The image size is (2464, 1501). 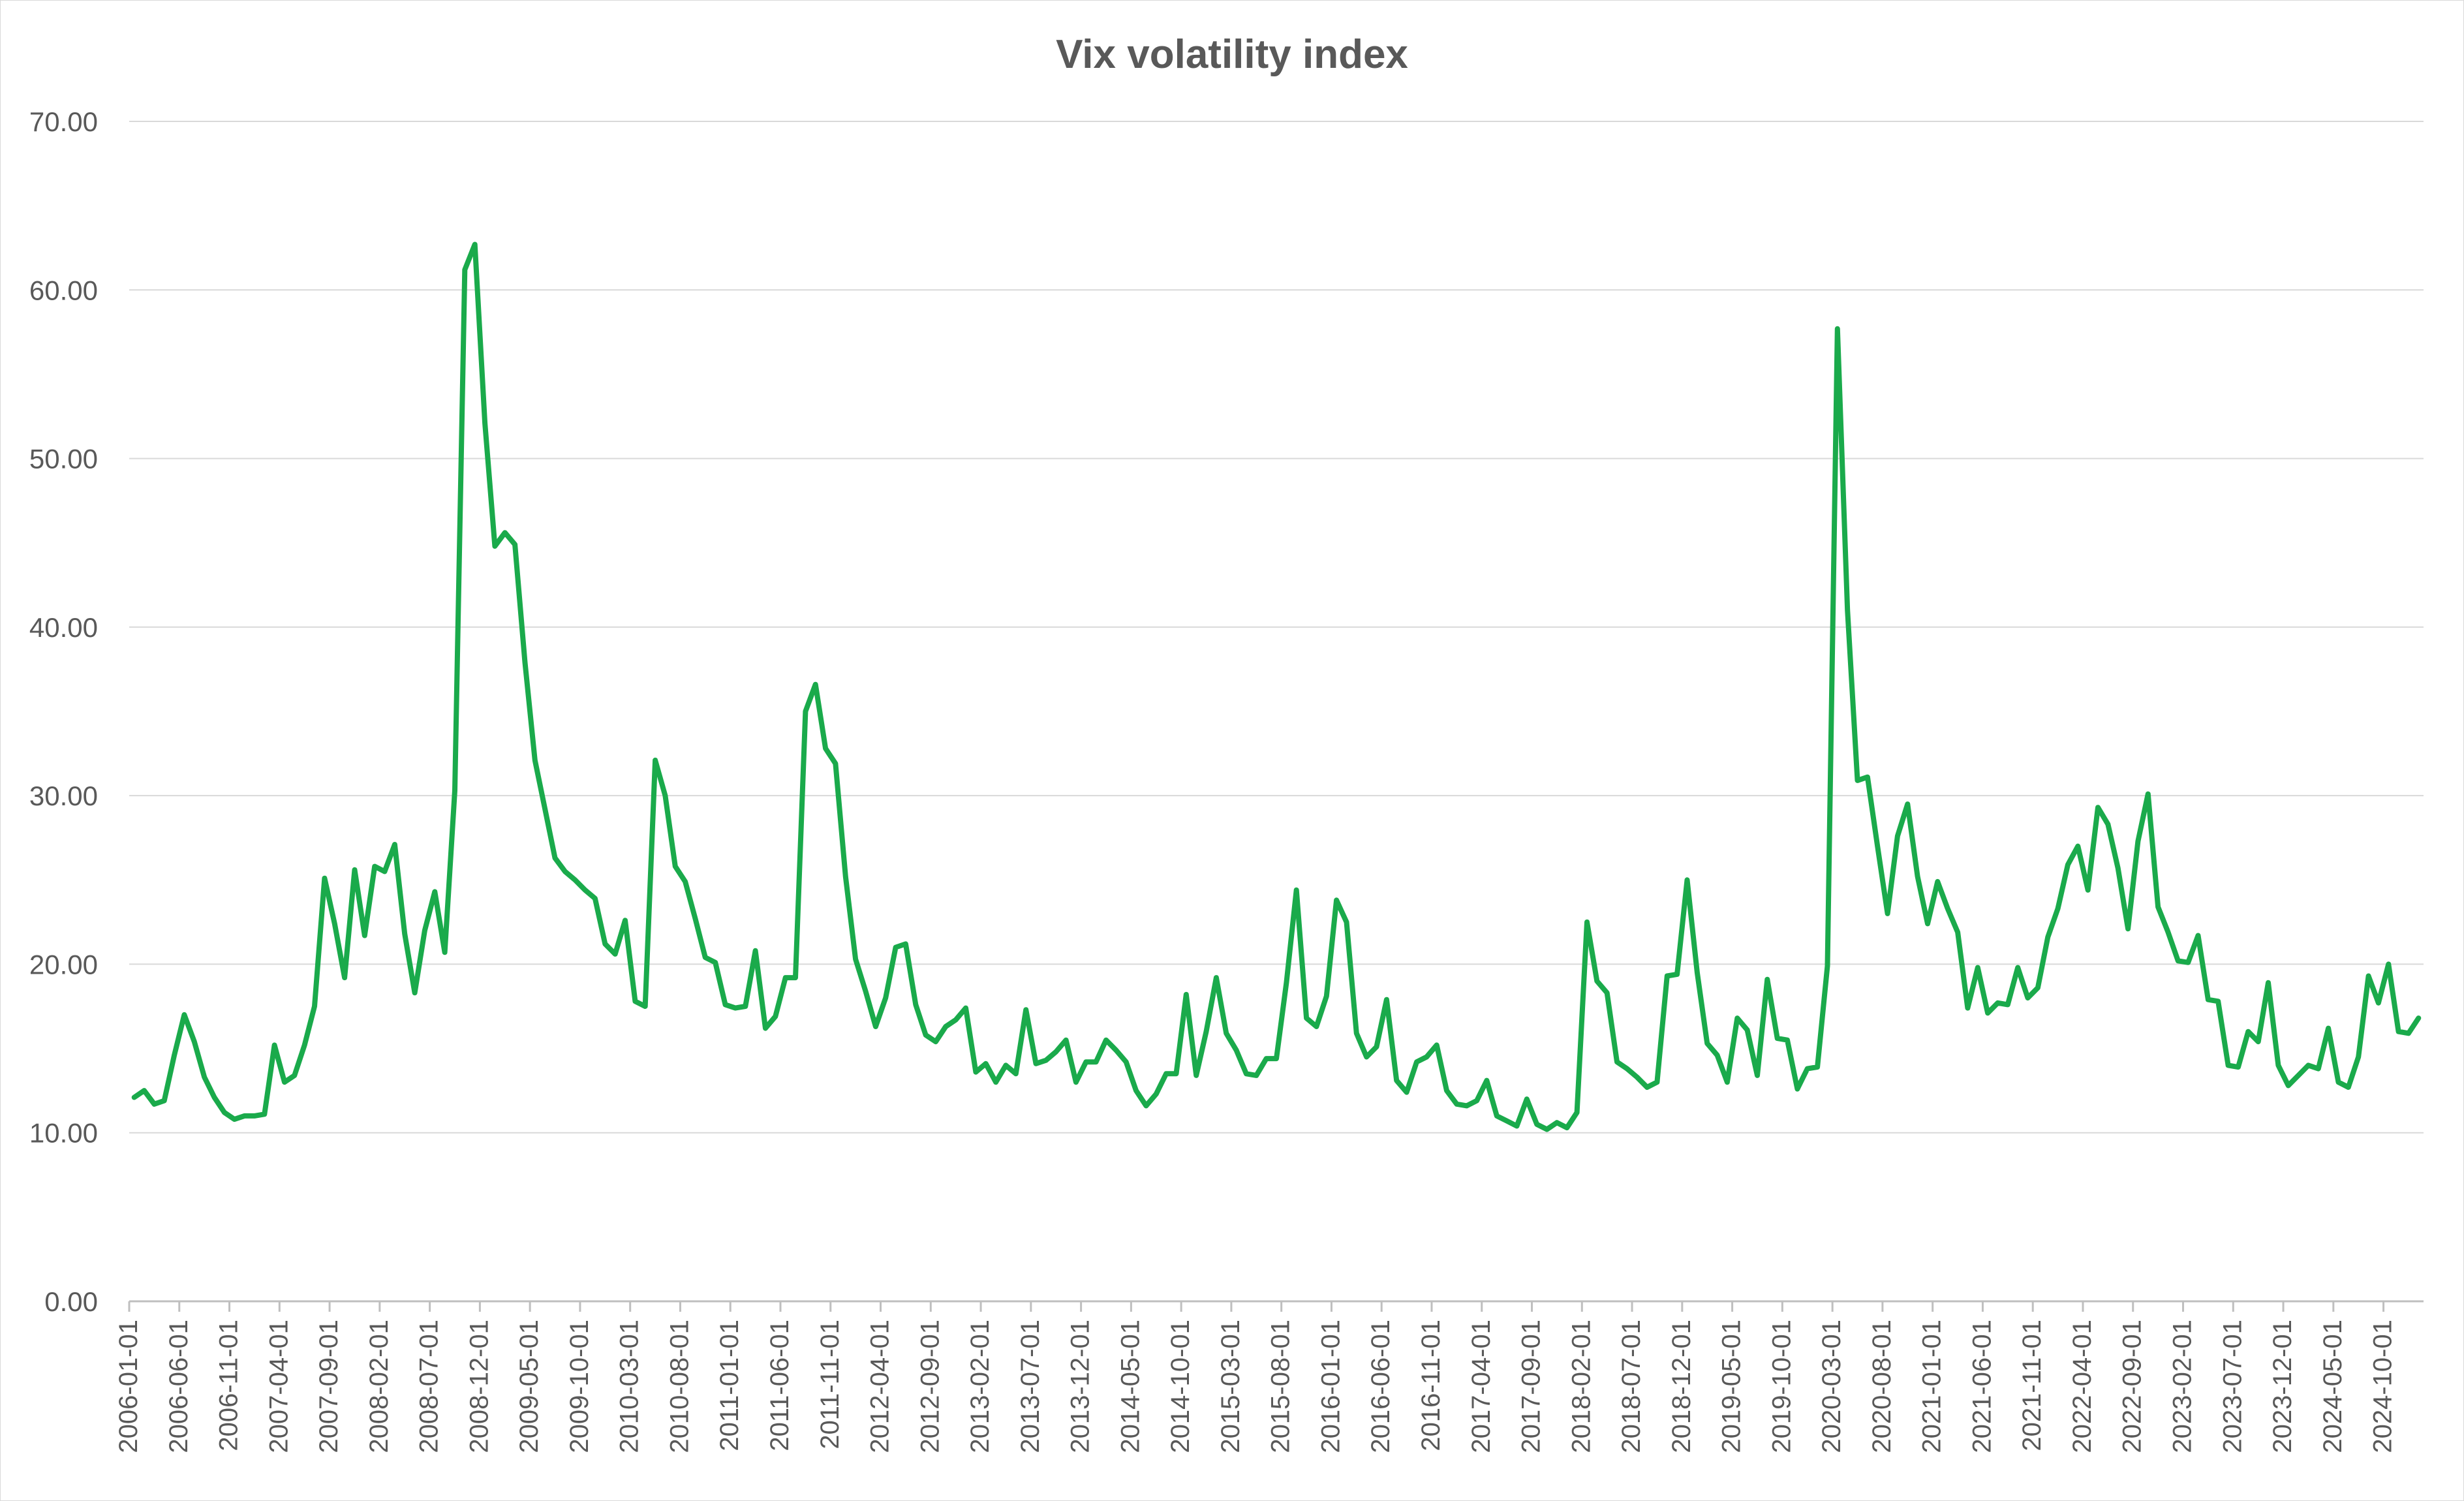 I want to click on x-tick-label: 2018-12-01, so click(x=1682, y=1387).